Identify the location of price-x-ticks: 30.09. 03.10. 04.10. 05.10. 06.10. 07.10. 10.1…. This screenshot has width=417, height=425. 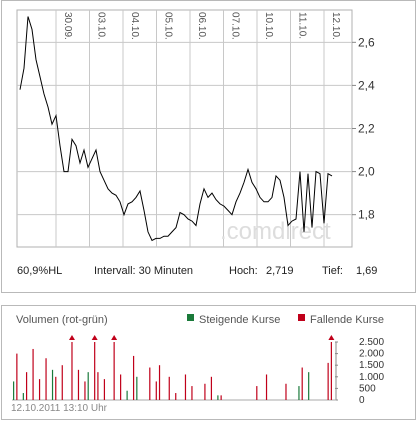
(201, 26).